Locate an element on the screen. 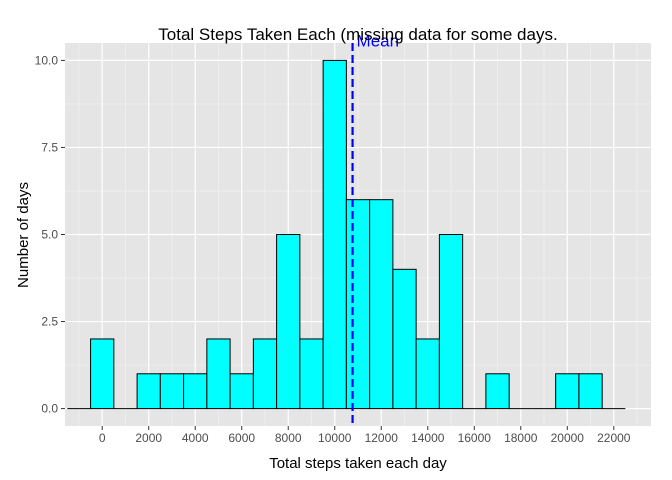 The height and width of the screenshot is (480, 672). mean-marker: Mean is located at coordinates (375, 228).